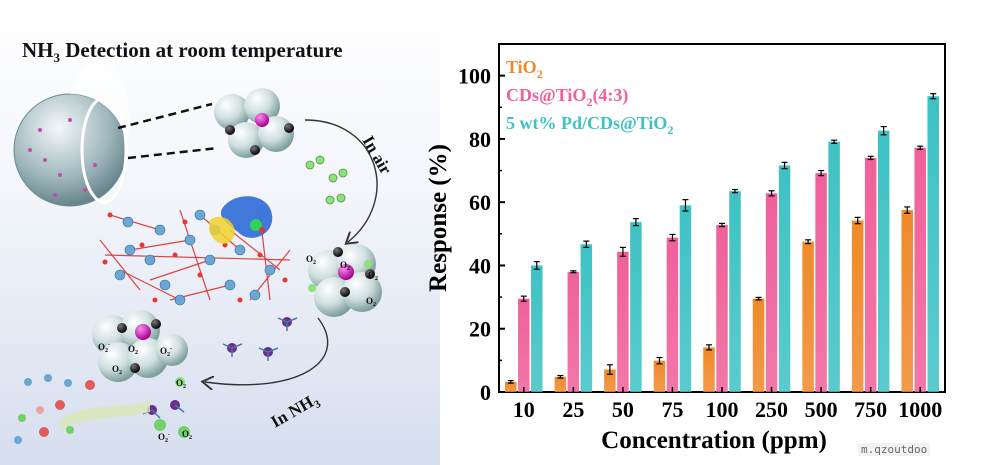  Describe the element at coordinates (623, 409) in the screenshot. I see `x-tick-label: 50` at that location.